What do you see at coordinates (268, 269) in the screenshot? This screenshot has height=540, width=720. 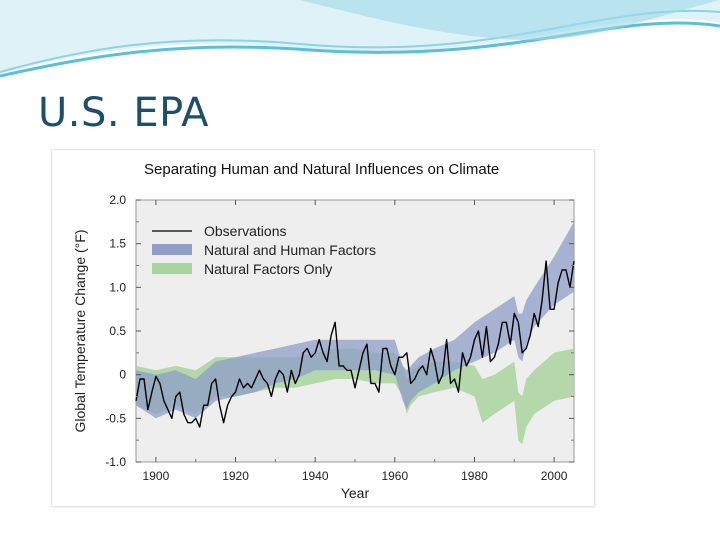 I see `legend-label-natural-only: Natural Factors Only` at bounding box center [268, 269].